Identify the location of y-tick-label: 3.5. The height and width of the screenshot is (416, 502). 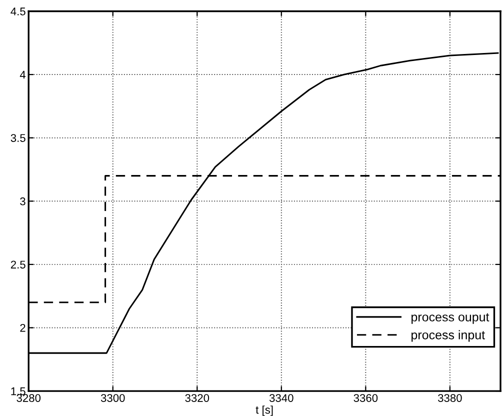
(18, 138).